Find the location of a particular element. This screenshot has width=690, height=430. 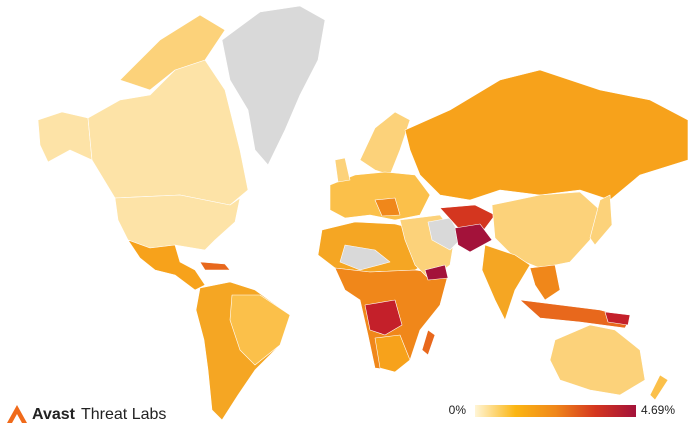

scandinavia is located at coordinates (385, 143).